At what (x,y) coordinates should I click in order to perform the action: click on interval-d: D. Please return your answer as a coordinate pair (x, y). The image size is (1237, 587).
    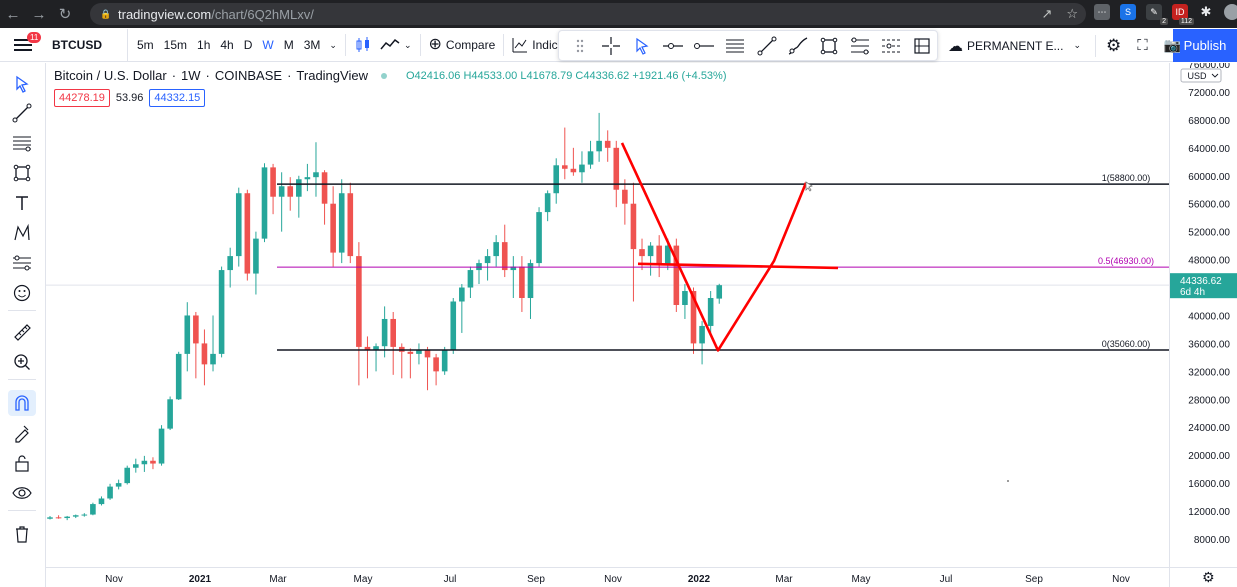
    Looking at the image, I should click on (248, 45).